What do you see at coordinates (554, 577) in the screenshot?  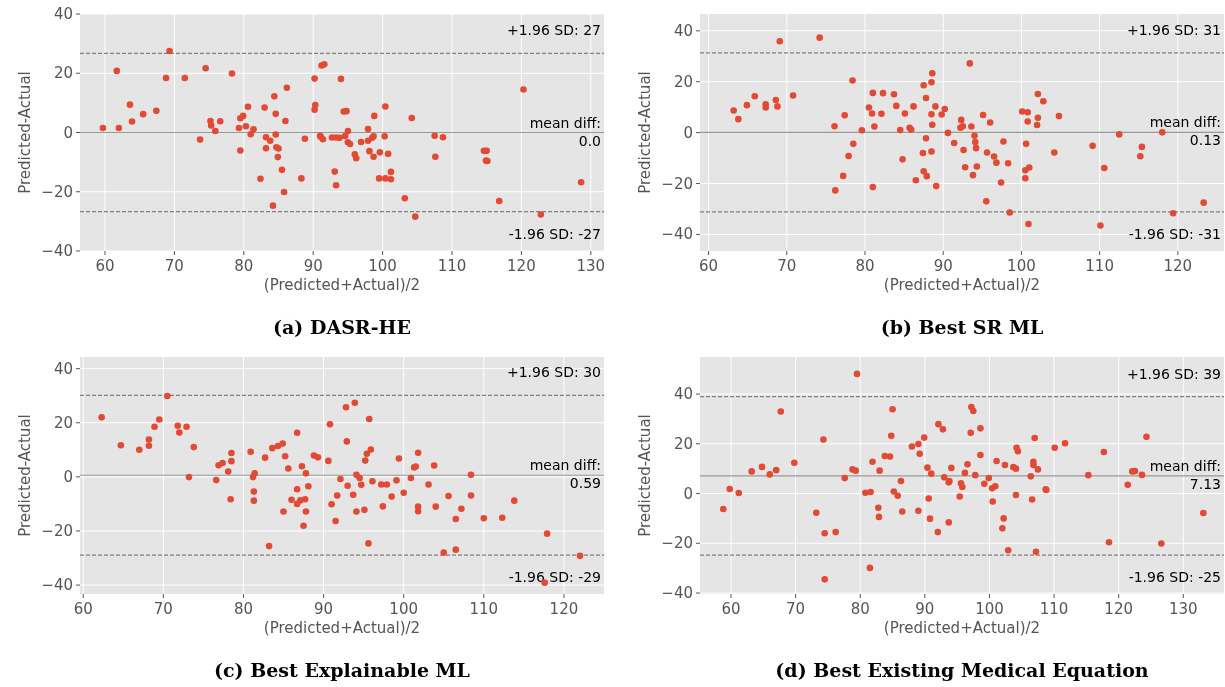 I see `ref-line-label: -1.96 SD: -29` at bounding box center [554, 577].